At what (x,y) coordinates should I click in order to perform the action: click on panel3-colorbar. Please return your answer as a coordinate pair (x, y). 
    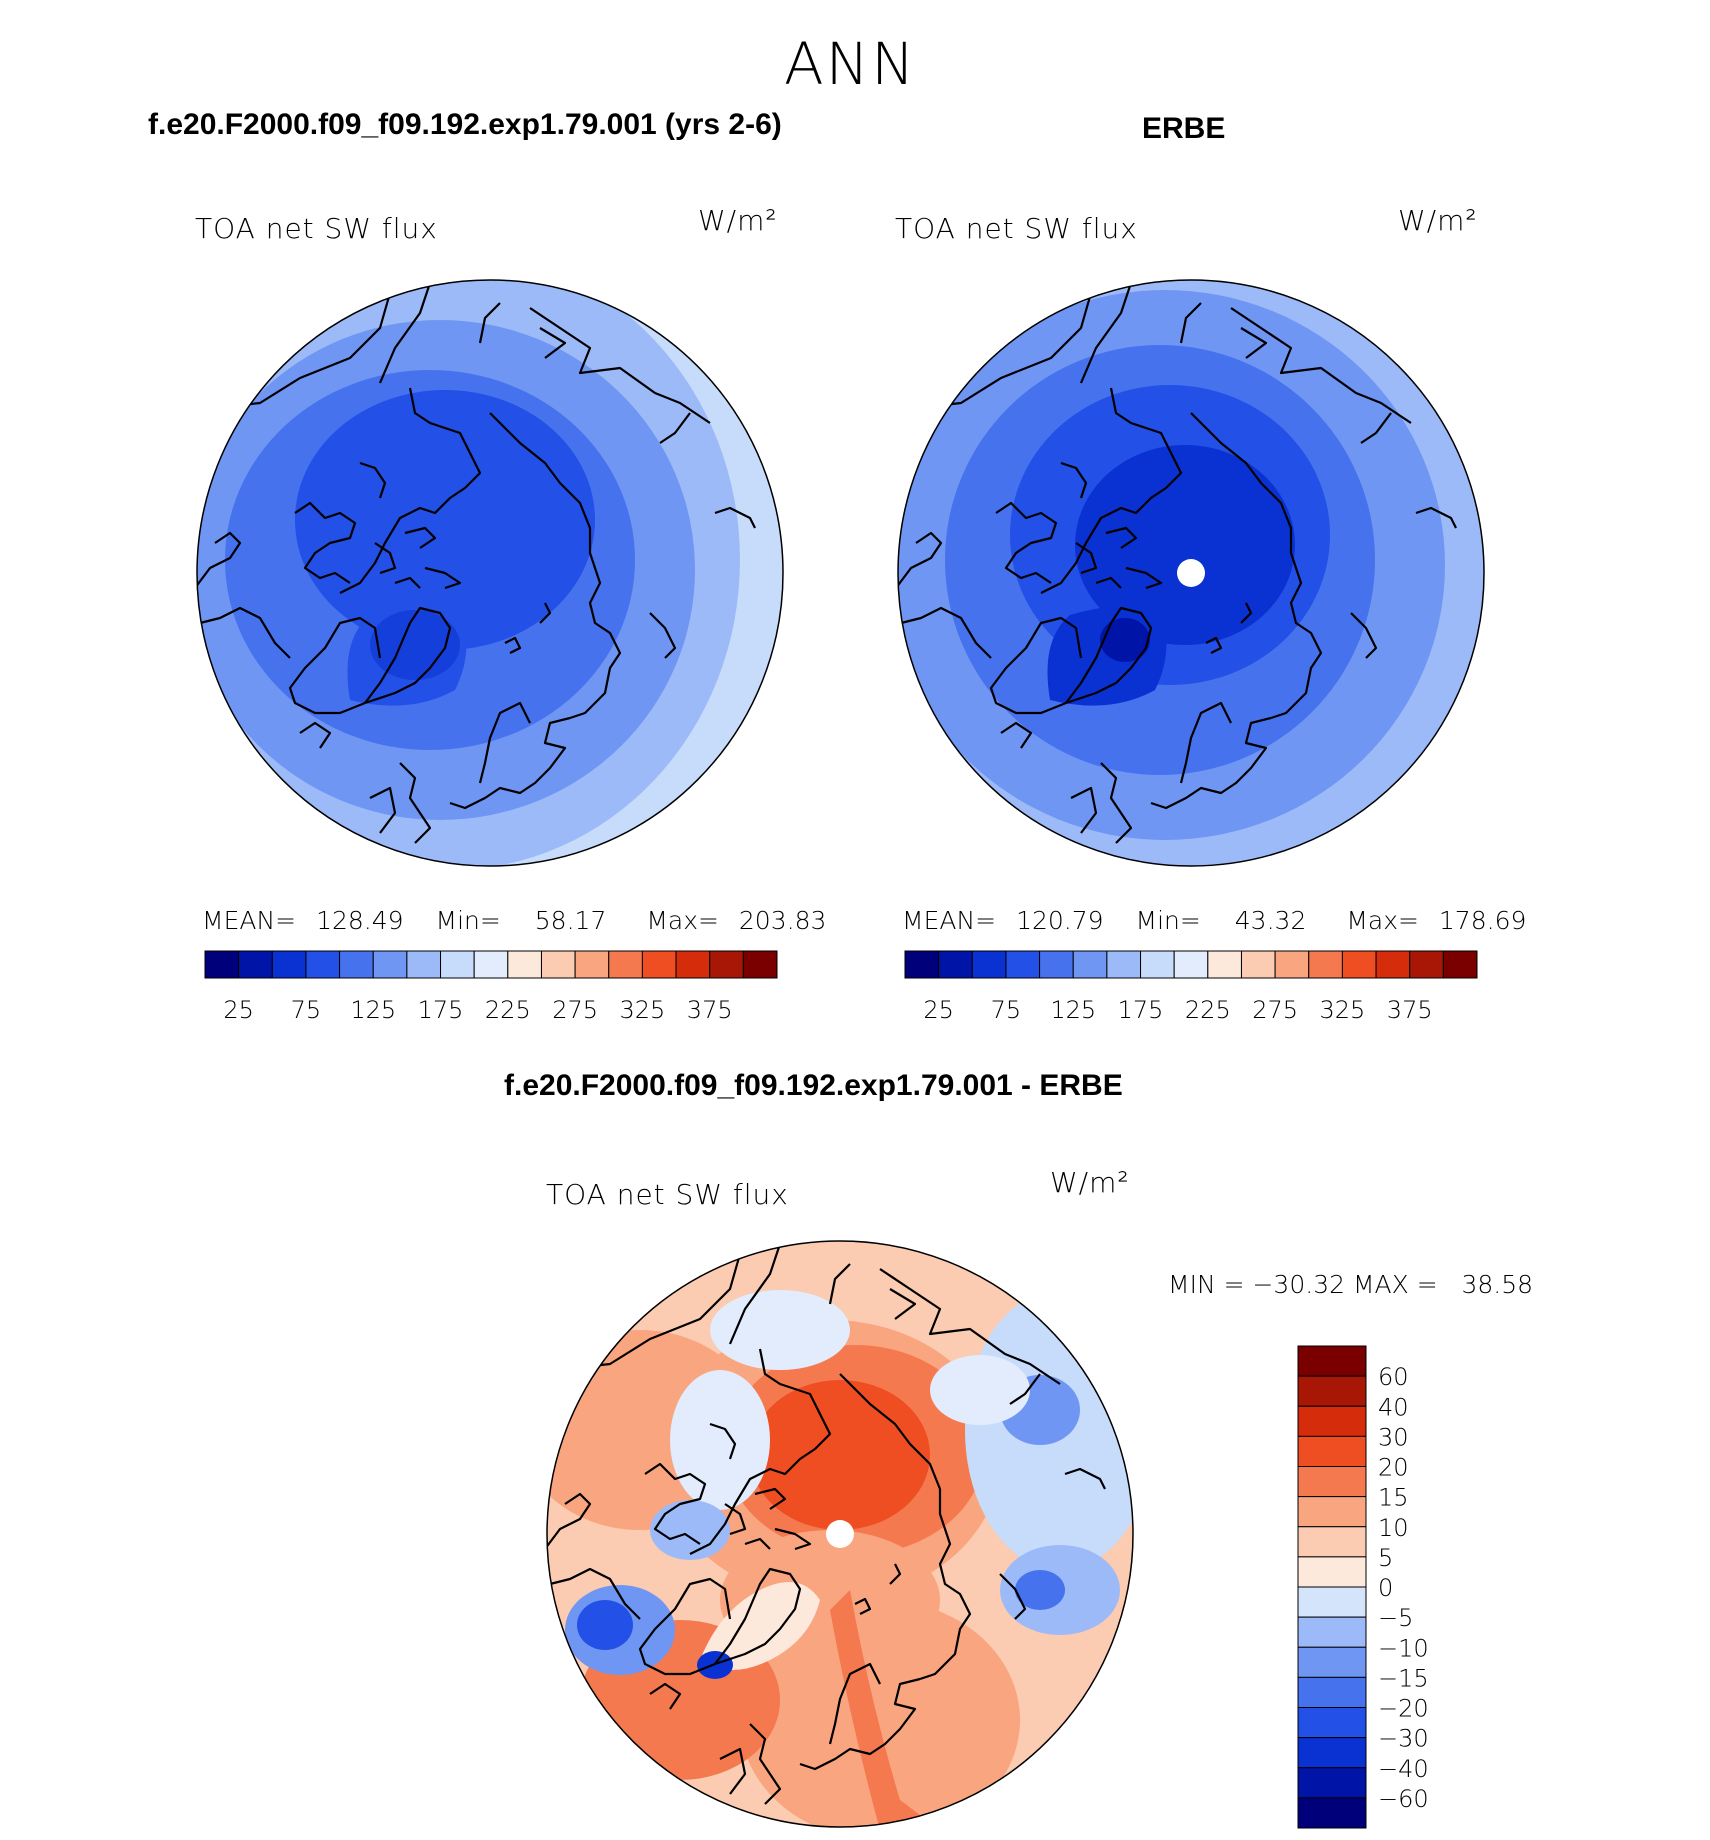
    Looking at the image, I should click on (1332, 1587).